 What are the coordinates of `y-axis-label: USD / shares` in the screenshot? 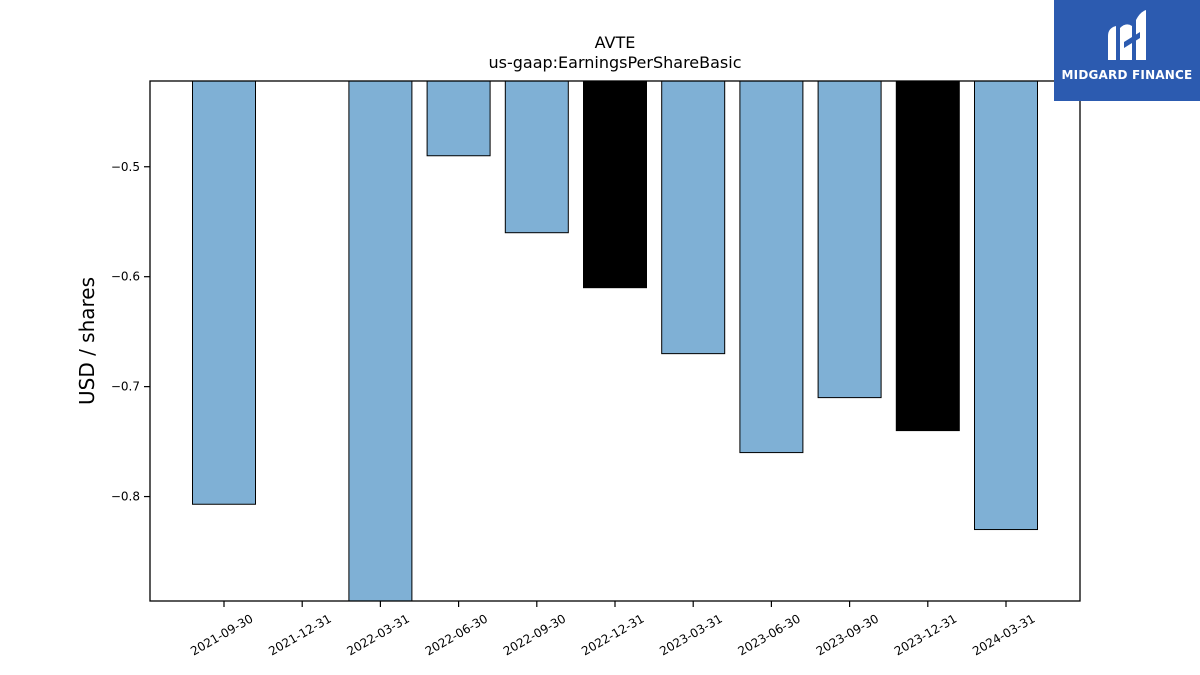 It's located at (87, 341).